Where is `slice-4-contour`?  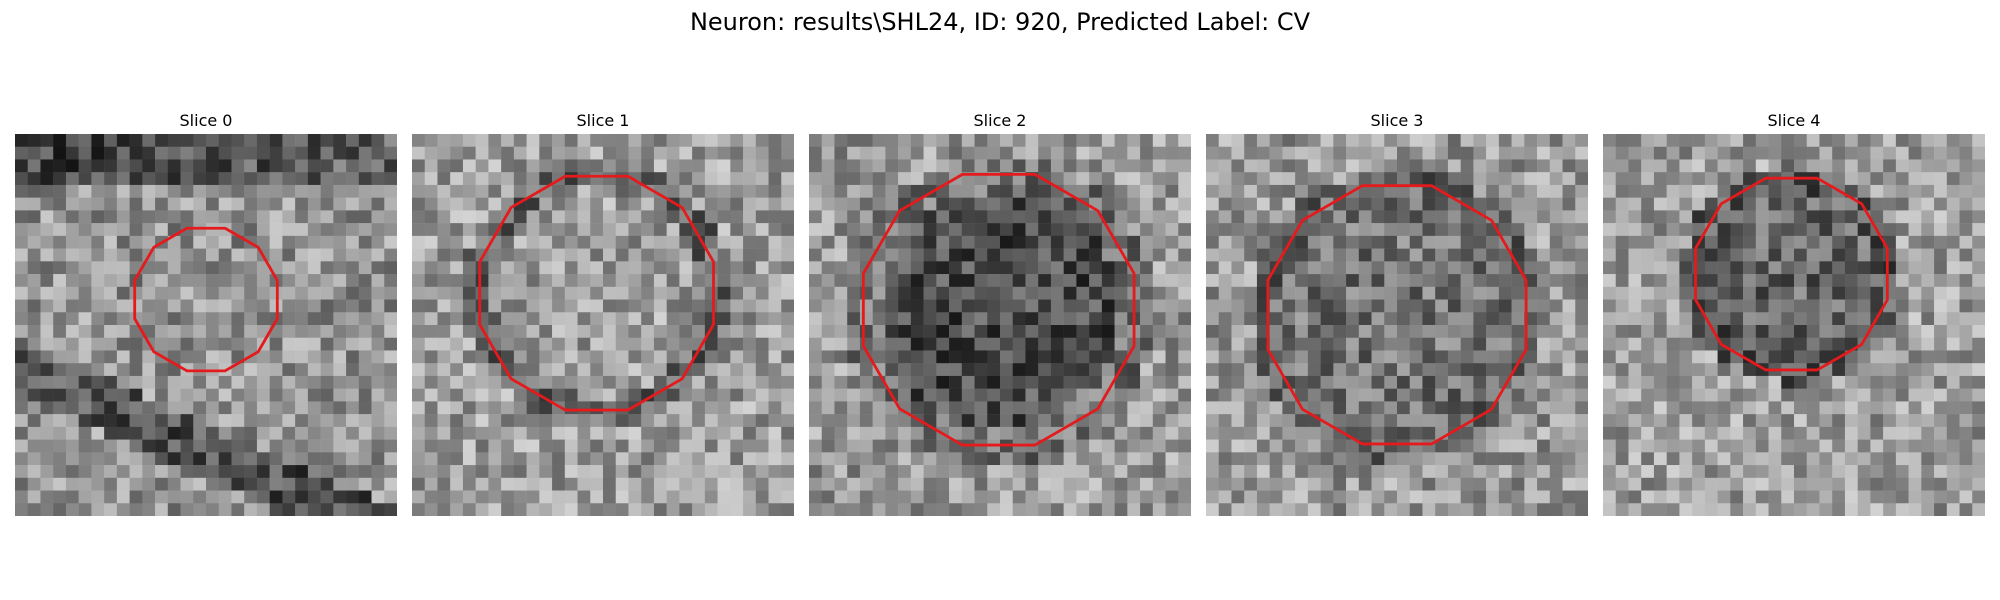
slice-4-contour is located at coordinates (1791, 274).